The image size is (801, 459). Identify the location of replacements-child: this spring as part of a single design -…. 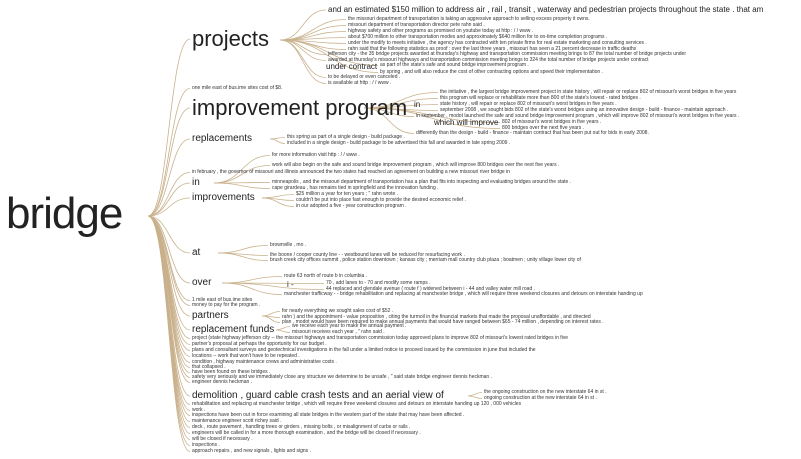
(346, 137).